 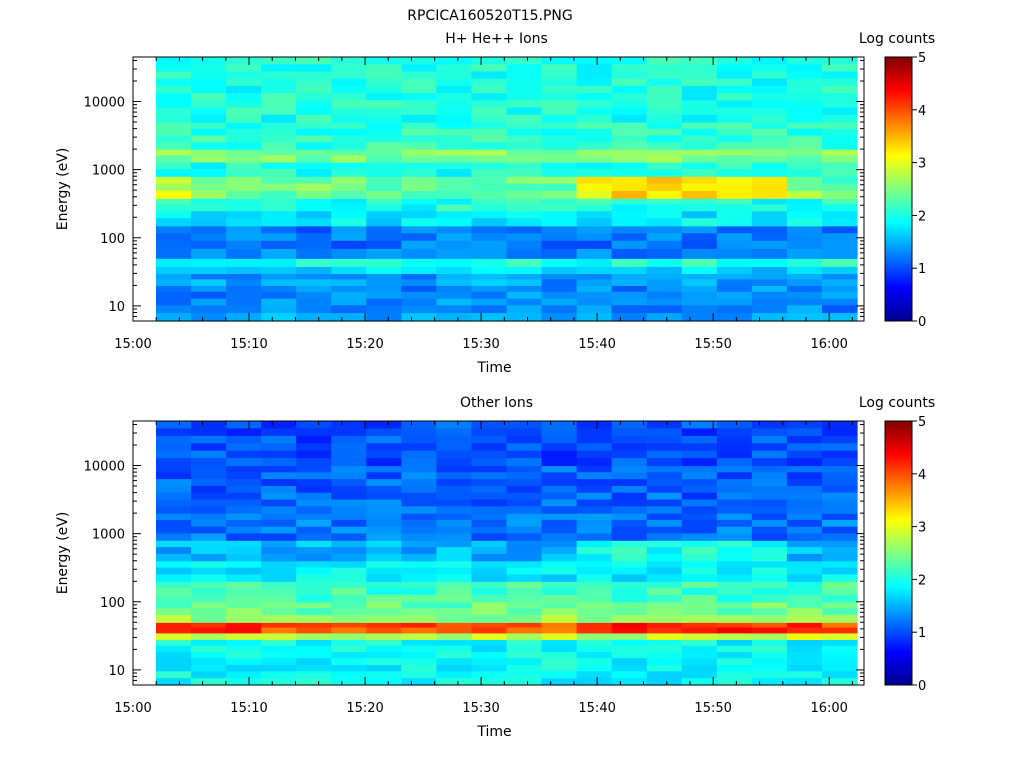 I want to click on colorbar-tick-label: 1, so click(x=922, y=633).